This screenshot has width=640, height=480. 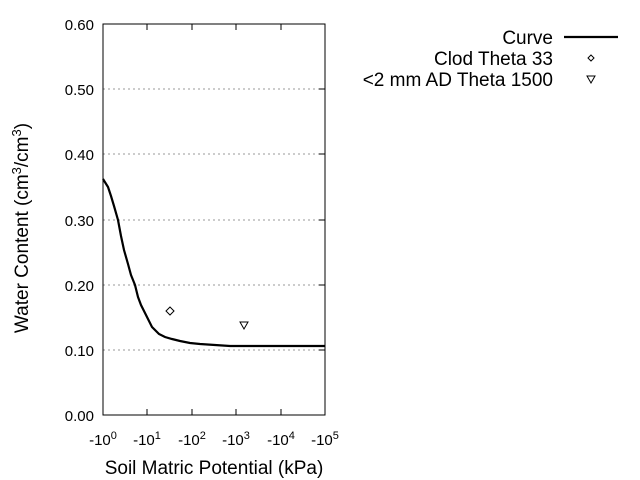 What do you see at coordinates (21, 228) in the screenshot?
I see `y-axis-label: Water Content (cm3/cm3)` at bounding box center [21, 228].